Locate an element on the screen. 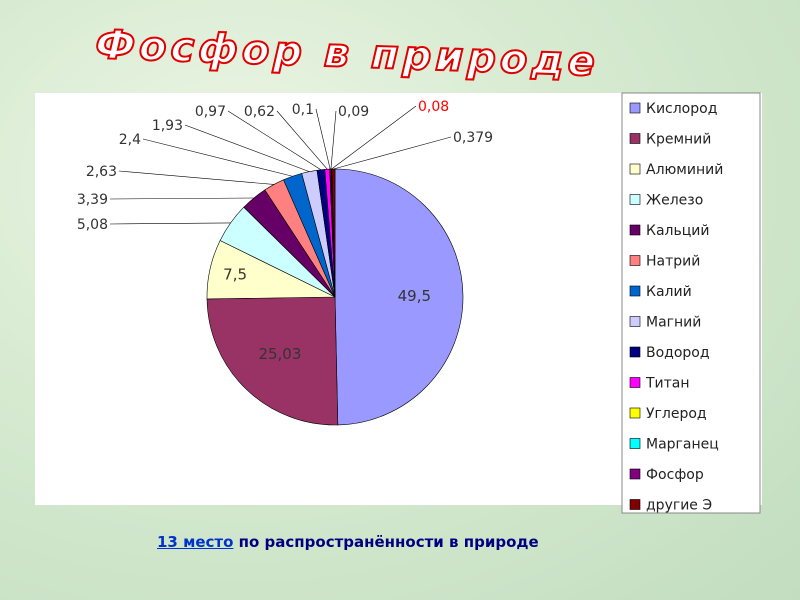 This screenshot has width=800, height=600. legend-box is located at coordinates (691, 303).